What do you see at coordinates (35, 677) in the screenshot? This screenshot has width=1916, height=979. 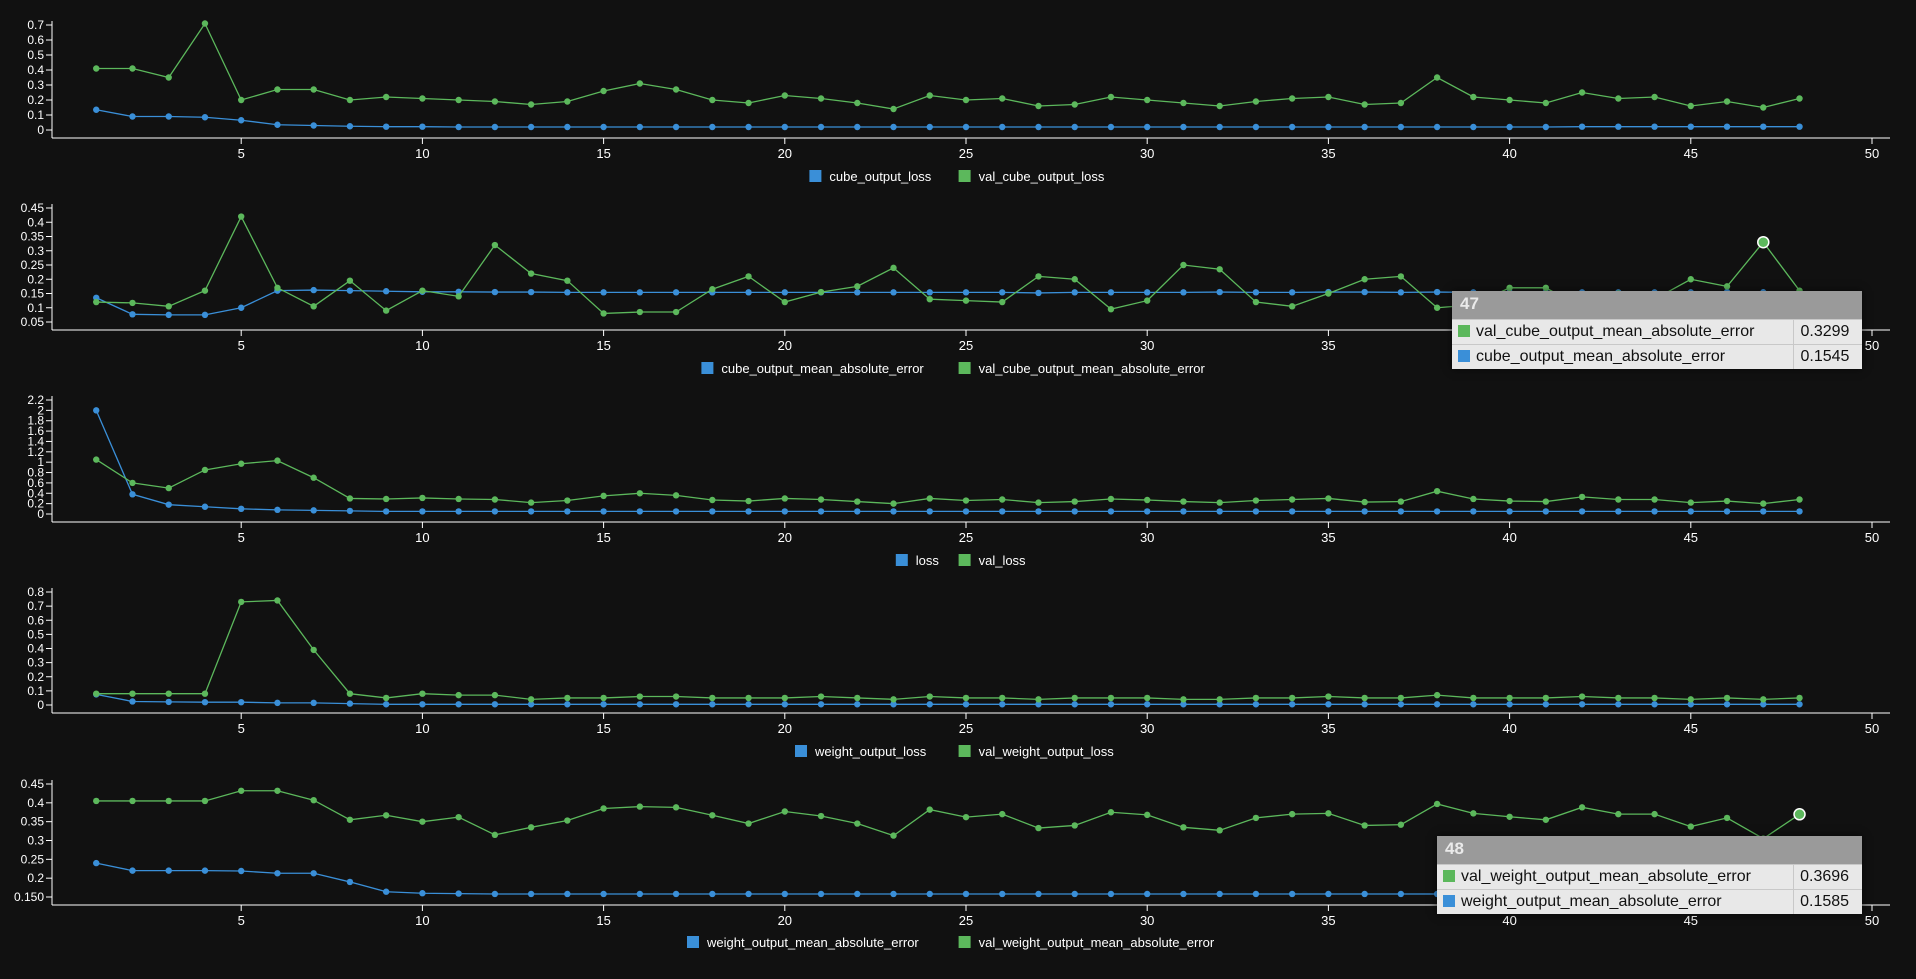 I see `y-tick-label: 0.2` at bounding box center [35, 677].